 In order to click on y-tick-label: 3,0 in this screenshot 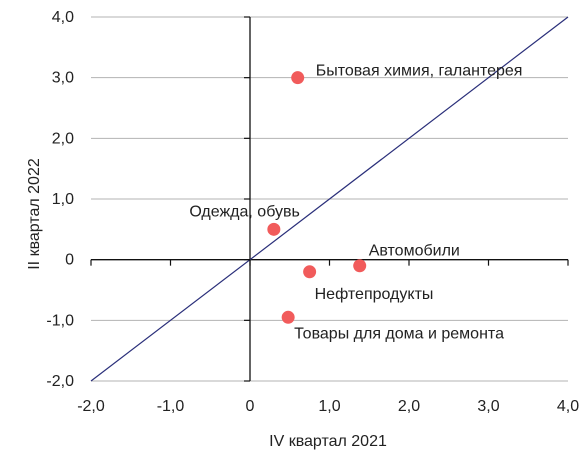, I will do `click(63, 78)`.